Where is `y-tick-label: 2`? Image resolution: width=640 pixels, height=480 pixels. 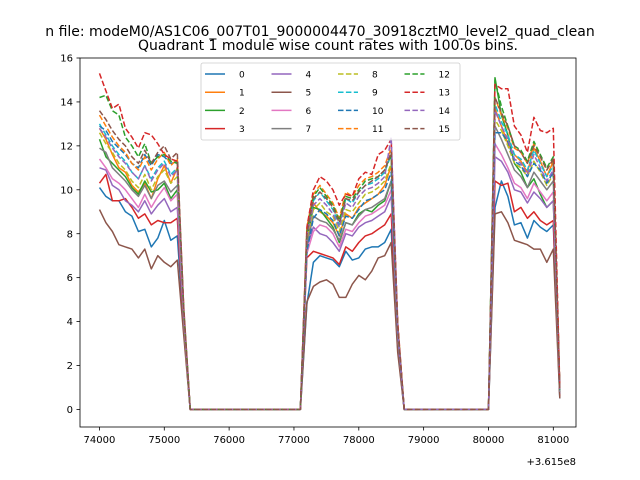 y-tick-label: 2 is located at coordinates (70, 366).